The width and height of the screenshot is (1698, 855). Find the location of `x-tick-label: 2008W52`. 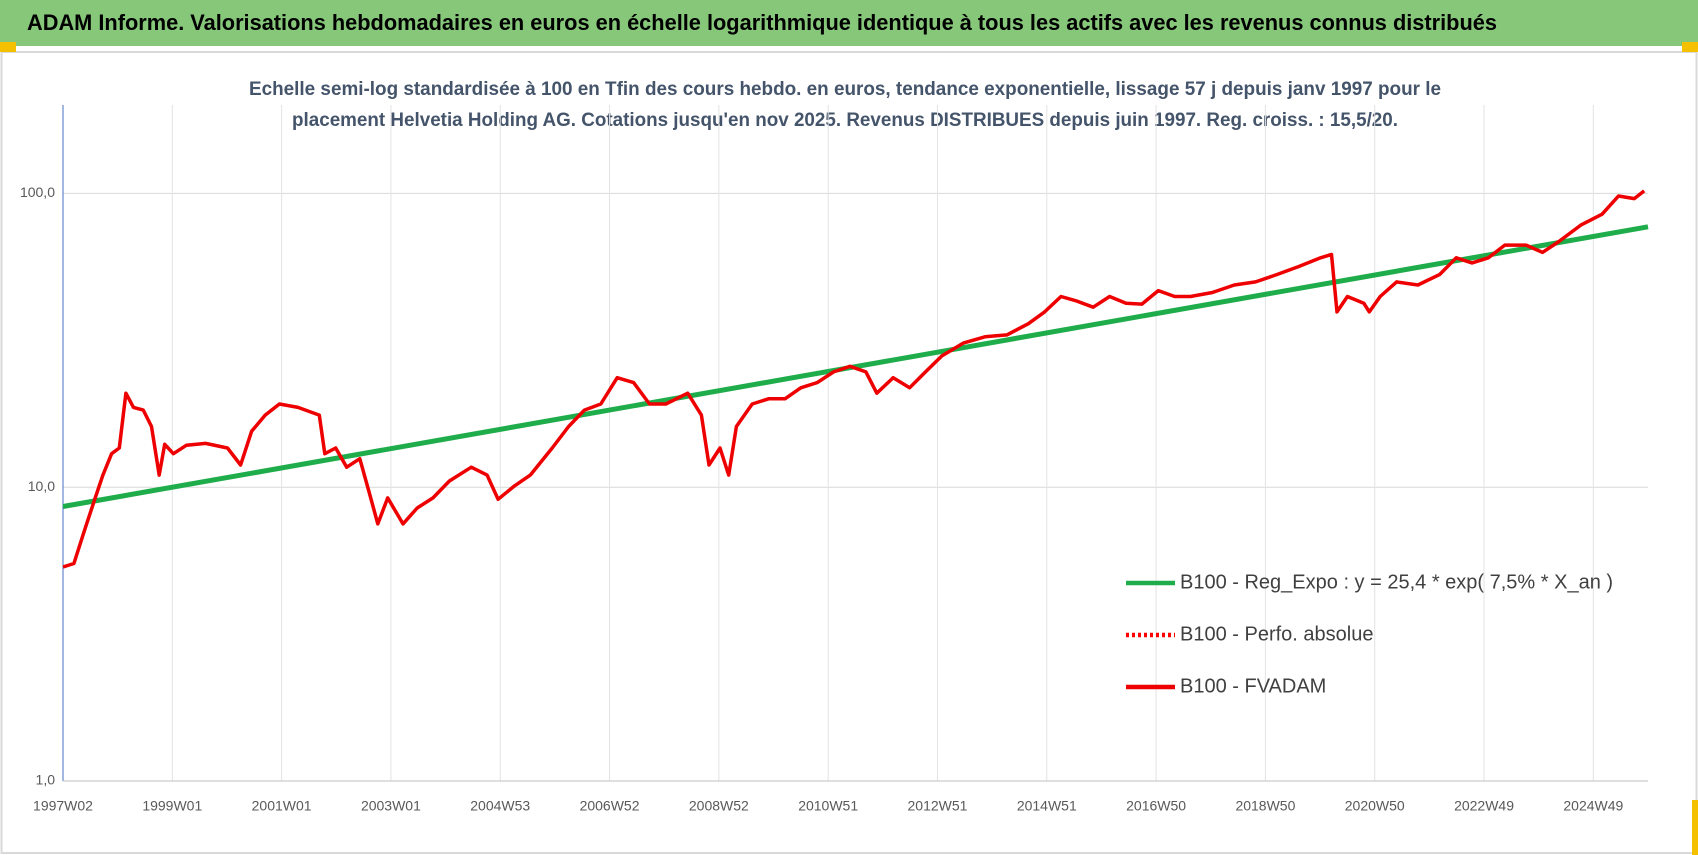

x-tick-label: 2008W52 is located at coordinates (719, 806).